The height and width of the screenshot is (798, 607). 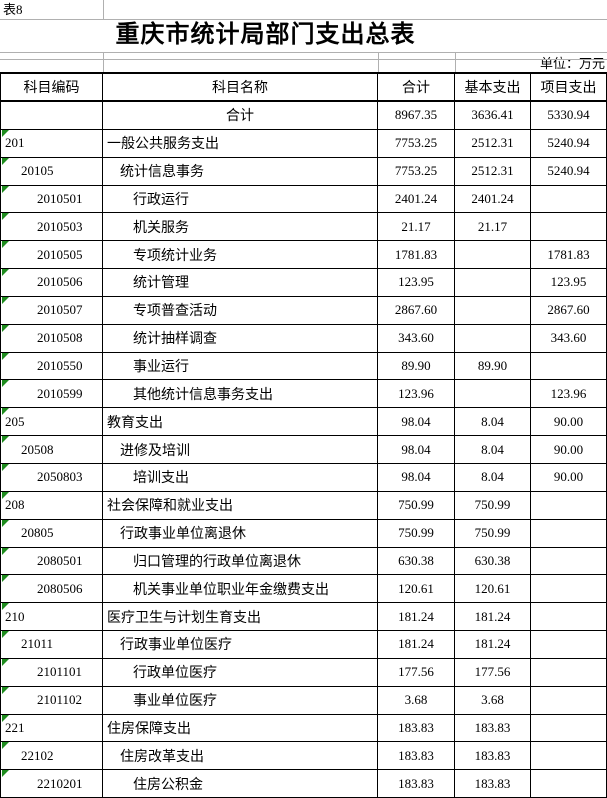 What do you see at coordinates (51, 533) in the screenshot?
I see `cell-subject-code: 20805` at bounding box center [51, 533].